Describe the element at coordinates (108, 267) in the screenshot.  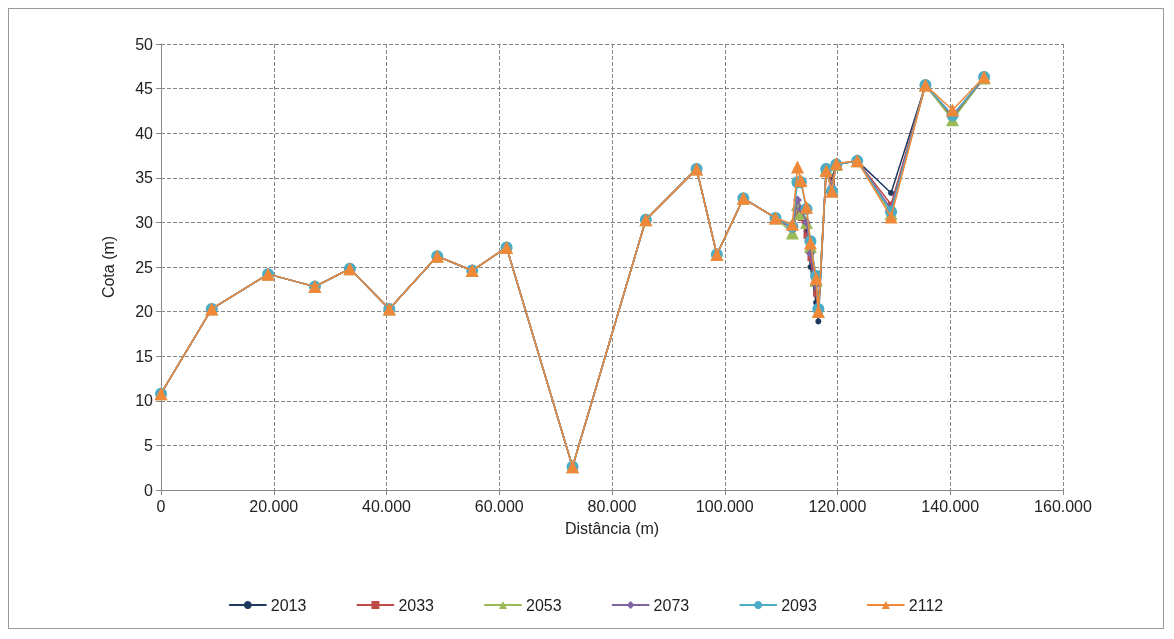
I see `y-axis-title: Cota (m)` at that location.